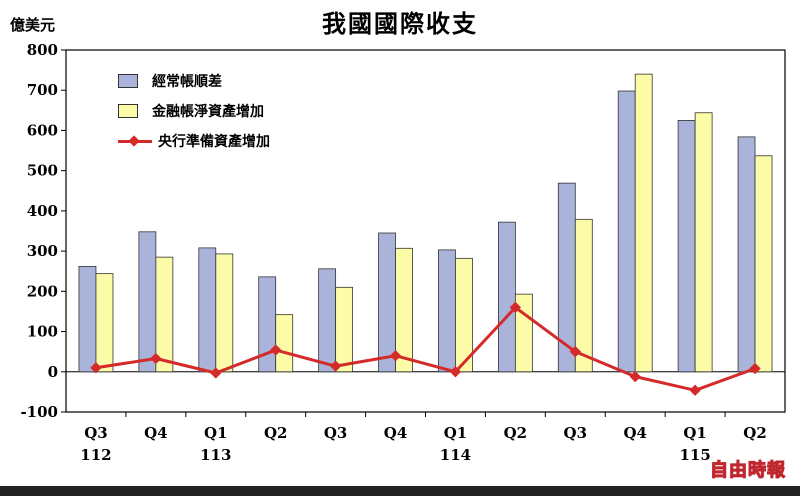 The width and height of the screenshot is (800, 496). I want to click on y-tick-label: 600, so click(42, 130).